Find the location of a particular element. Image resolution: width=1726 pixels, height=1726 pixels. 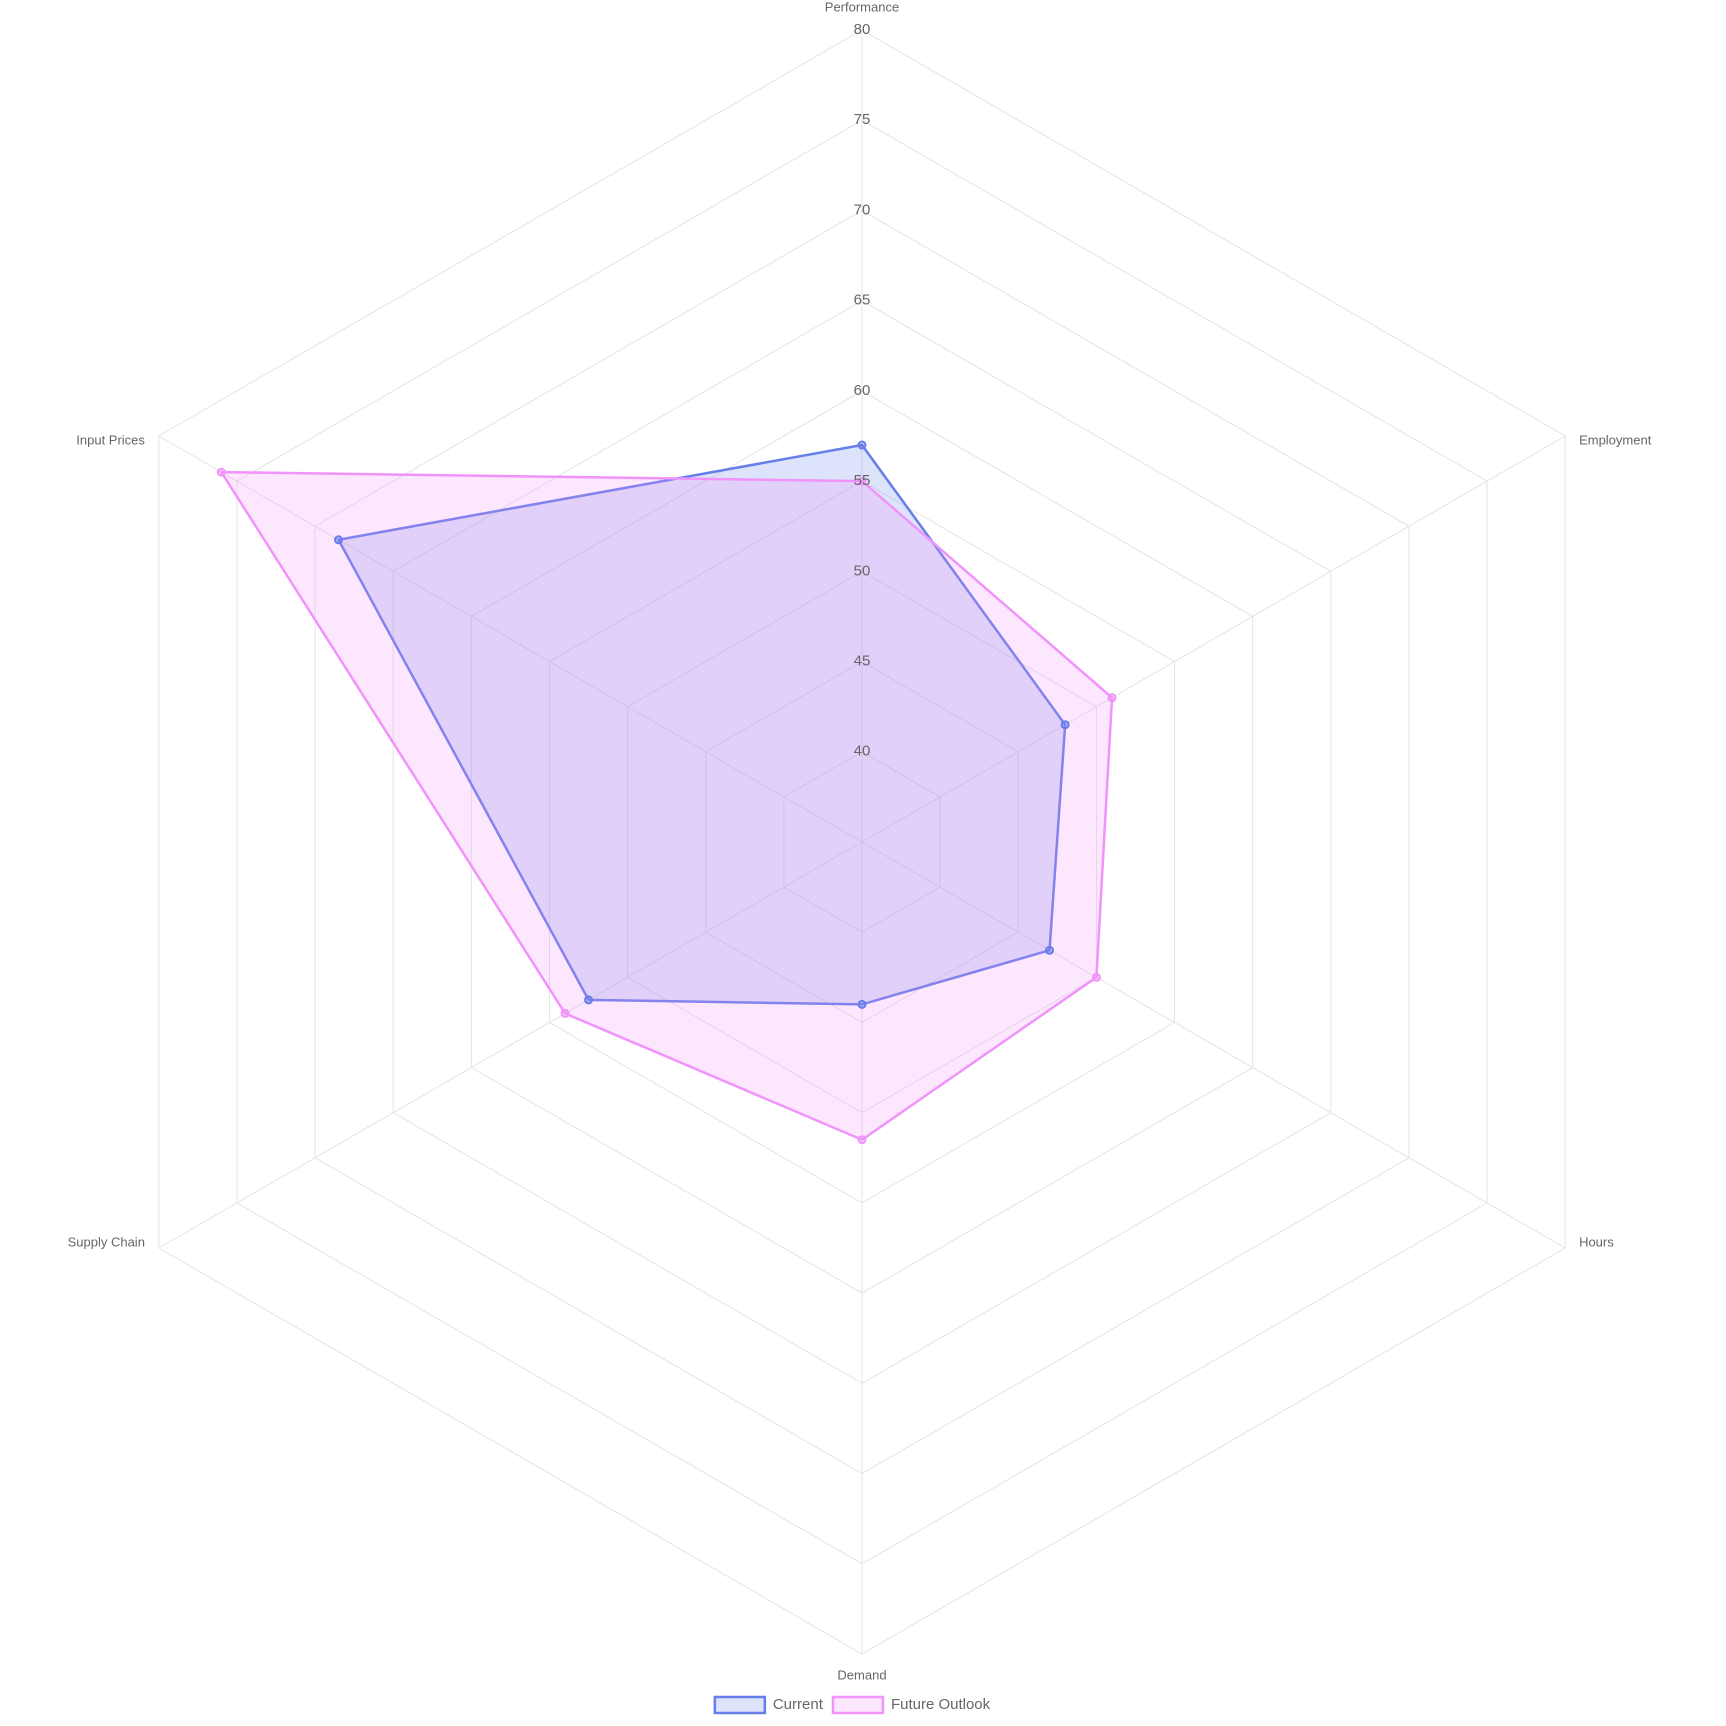

category-label: Supply Chain is located at coordinates (106, 1241).